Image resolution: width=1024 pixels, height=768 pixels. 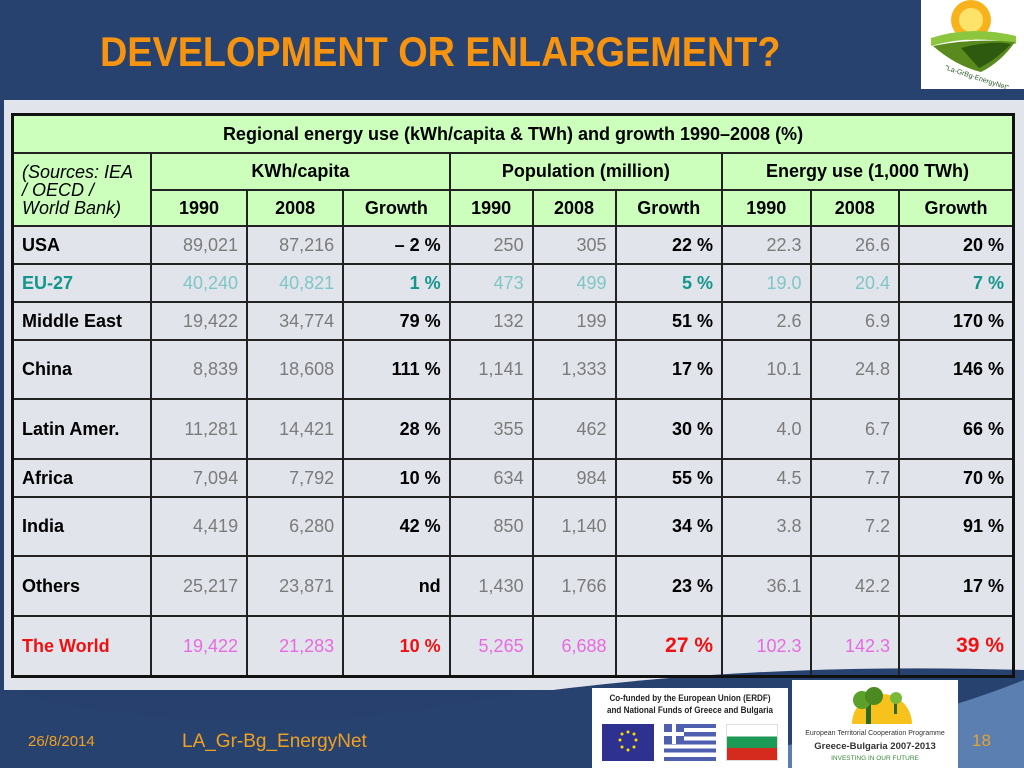 What do you see at coordinates (766, 429) in the screenshot?
I see `value-cell: 4.0` at bounding box center [766, 429].